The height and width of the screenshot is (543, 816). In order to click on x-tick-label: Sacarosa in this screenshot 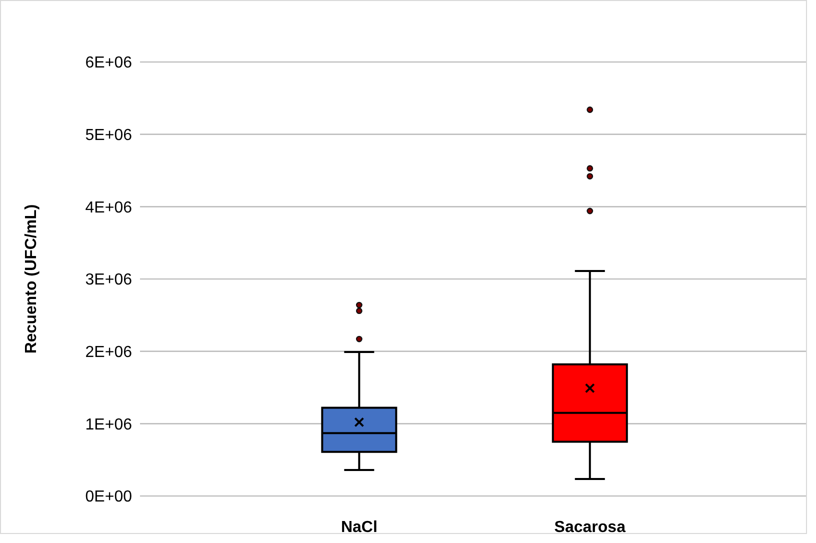, I will do `click(590, 527)`.